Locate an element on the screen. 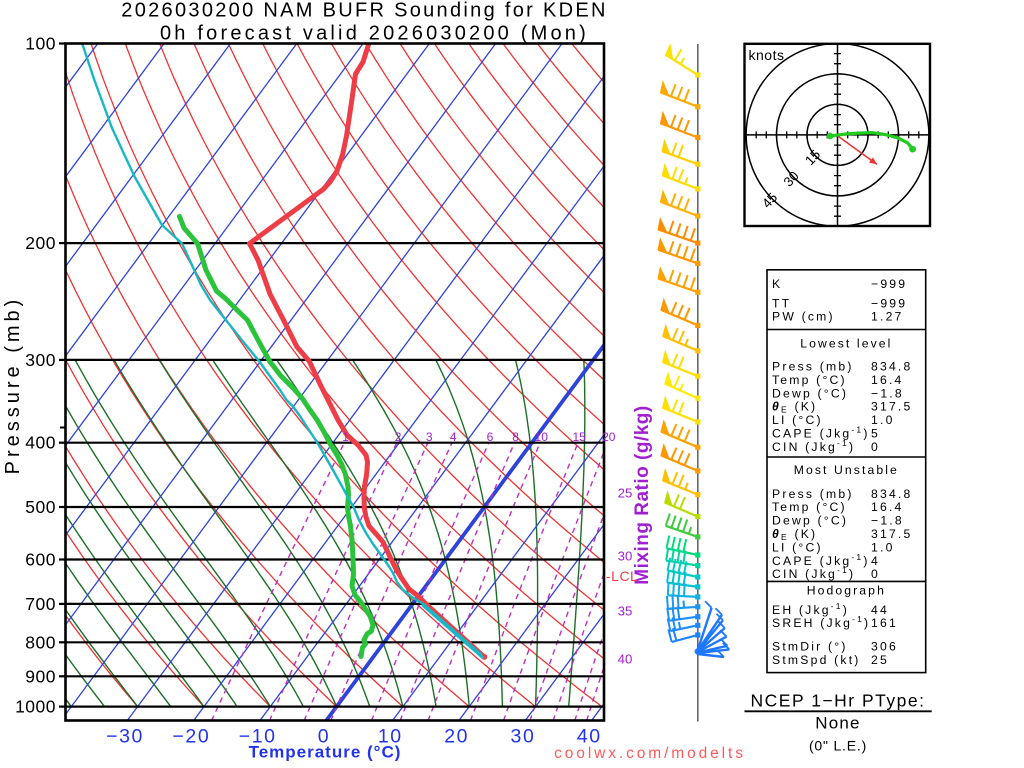 This screenshot has width=1024, height=768. svg-text:0h forecast valid 2026030200 (: 0h forecast valid 2026030200 (Mon) is located at coordinates (374, 34).